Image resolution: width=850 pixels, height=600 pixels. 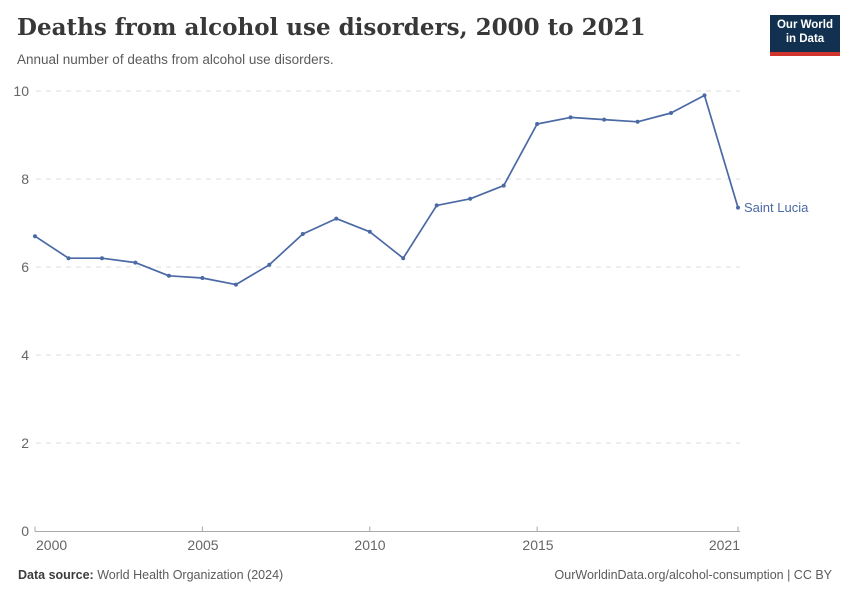 What do you see at coordinates (776, 207) in the screenshot?
I see `series-label-saint-lucia: Saint Lucia` at bounding box center [776, 207].